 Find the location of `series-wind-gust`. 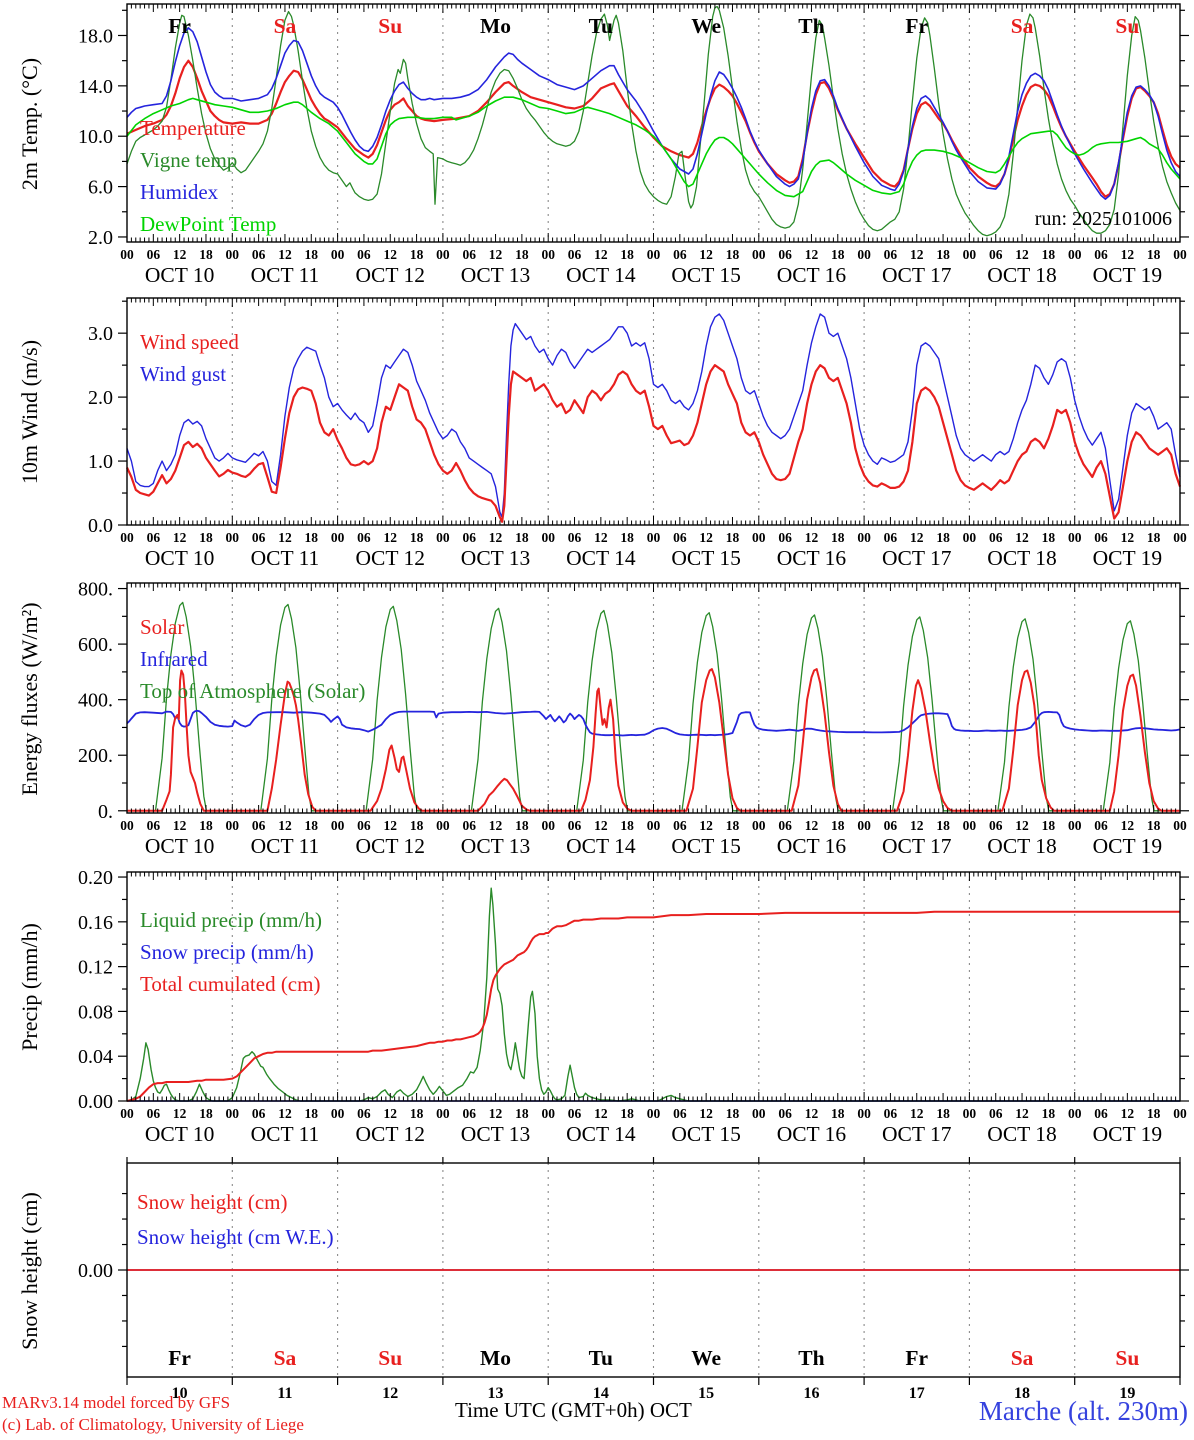

series-wind-gust is located at coordinates (653, 415).